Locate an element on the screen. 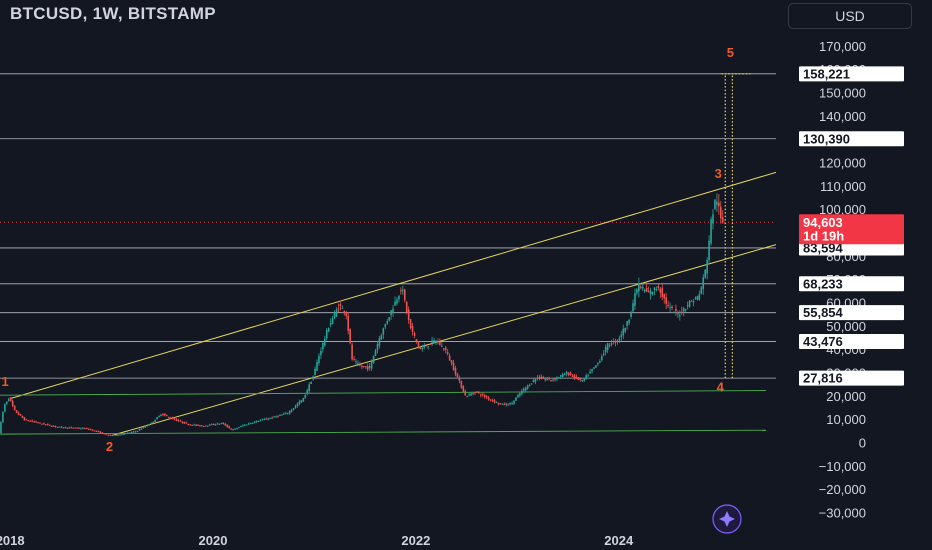 The height and width of the screenshot is (550, 932). currency-button: USD is located at coordinates (850, 16).